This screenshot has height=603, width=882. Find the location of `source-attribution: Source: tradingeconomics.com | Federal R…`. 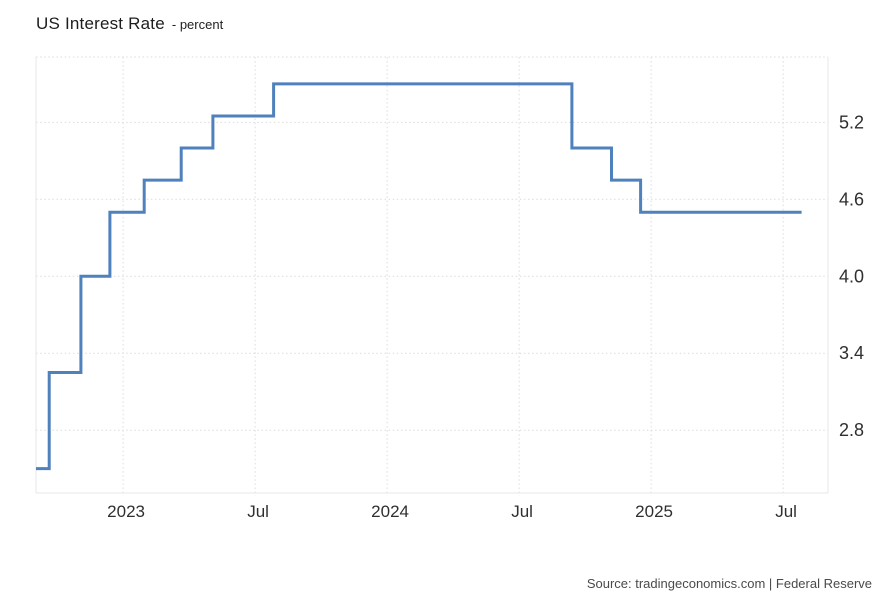

source-attribution: Source: tradingeconomics.com | Federal R… is located at coordinates (729, 583).